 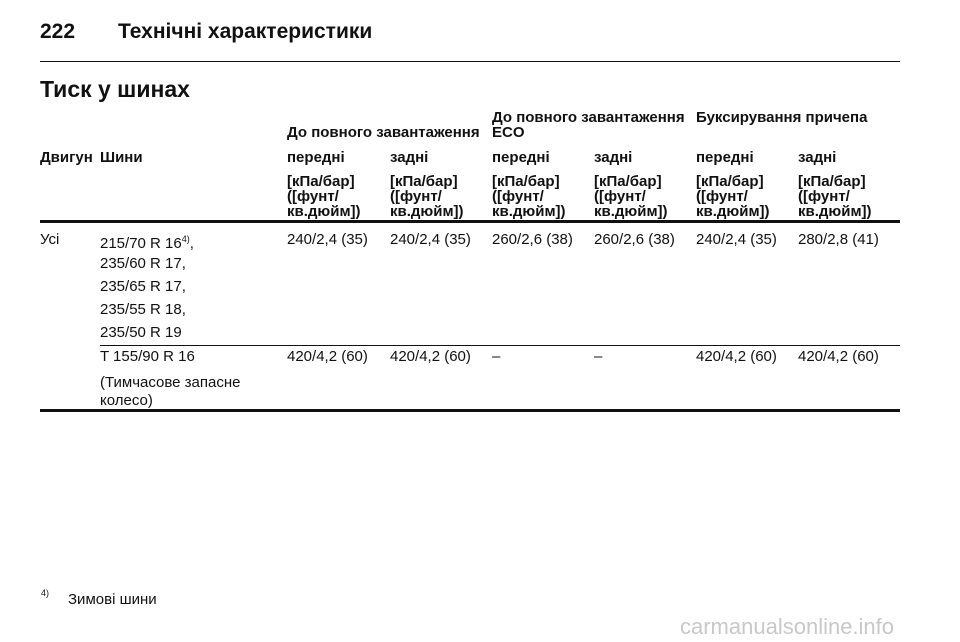 I want to click on section-title: Технічні характеристики, so click(x=245, y=31).